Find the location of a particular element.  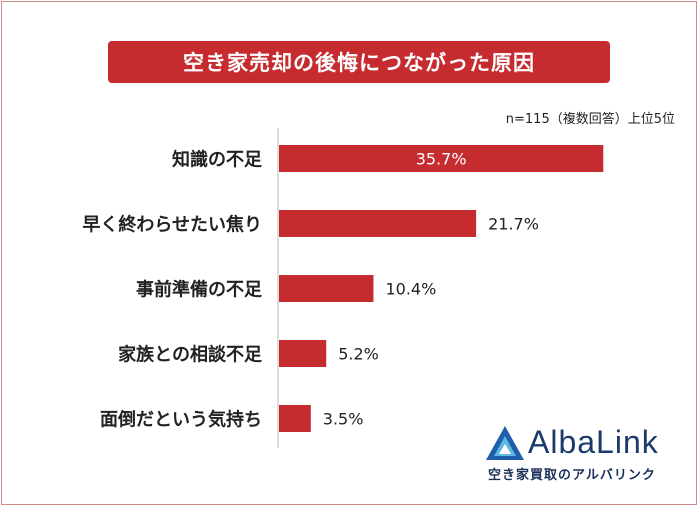

value-label: 10.4% is located at coordinates (410, 289).